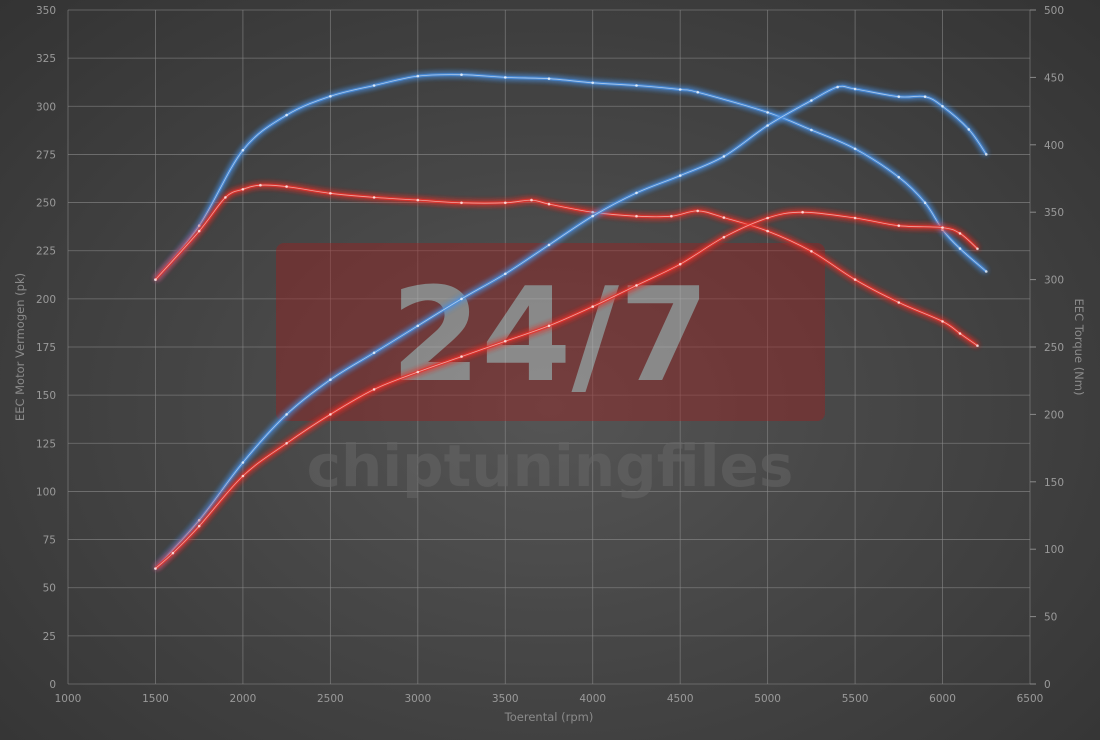 The image size is (1100, 740). I want to click on x-tick-label: 2000, so click(243, 699).